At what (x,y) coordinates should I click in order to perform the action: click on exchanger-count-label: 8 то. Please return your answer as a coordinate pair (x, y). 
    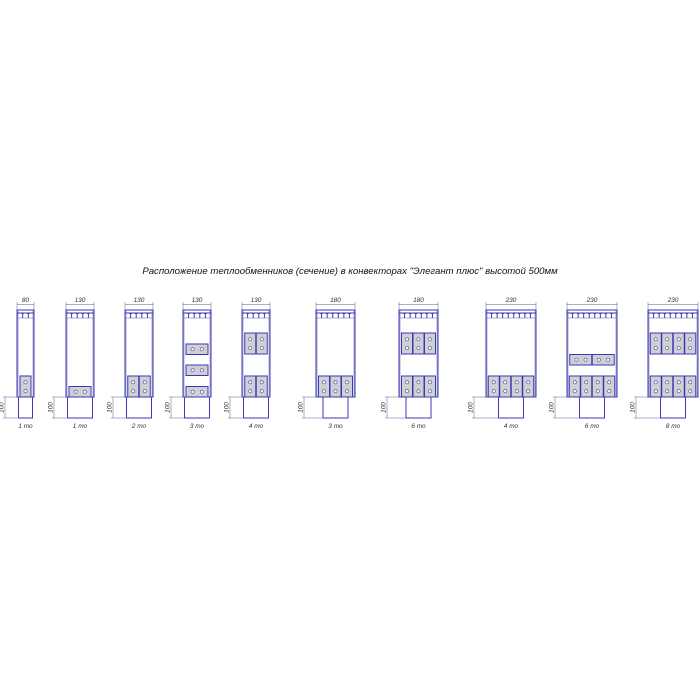
    Looking at the image, I should click on (673, 426).